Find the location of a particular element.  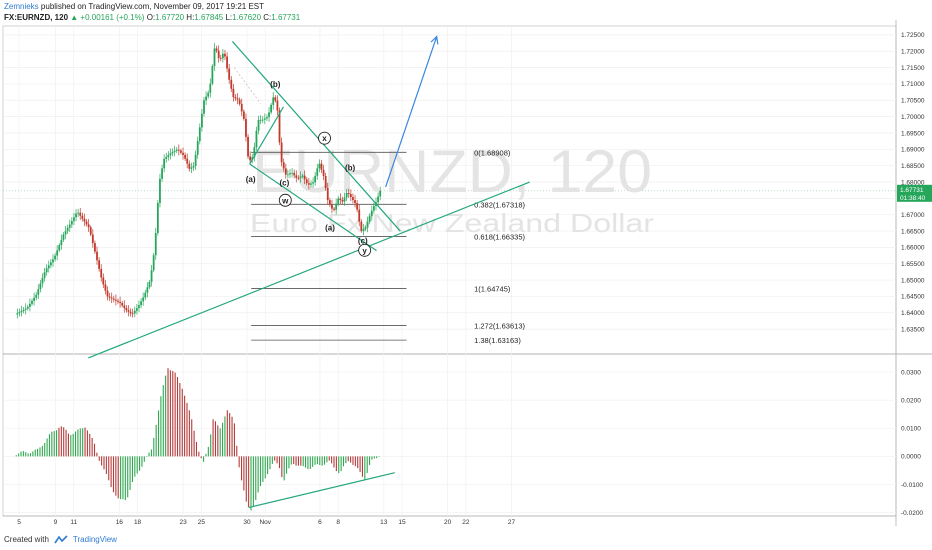

watermark: EURNZD, 120 Euro Fx/New Zealand Dollar is located at coordinates (452, 188).